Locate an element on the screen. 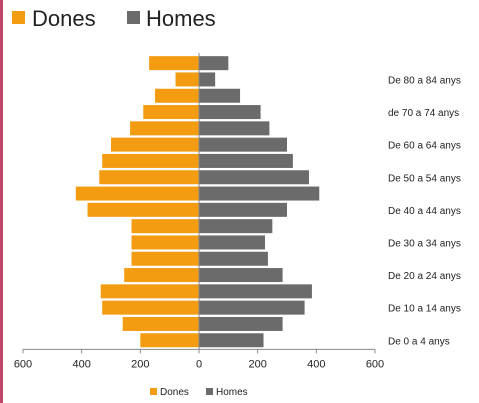 The height and width of the screenshot is (403, 479). category-label-1: De 10 a 14 anys is located at coordinates (424, 309).